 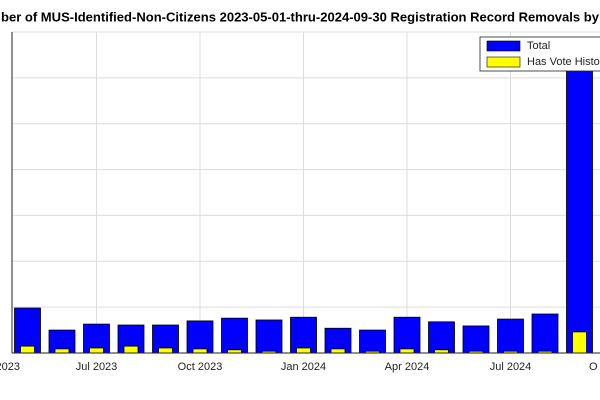 What do you see at coordinates (200, 367) in the screenshot?
I see `x-tick-label: Oct 2023` at bounding box center [200, 367].